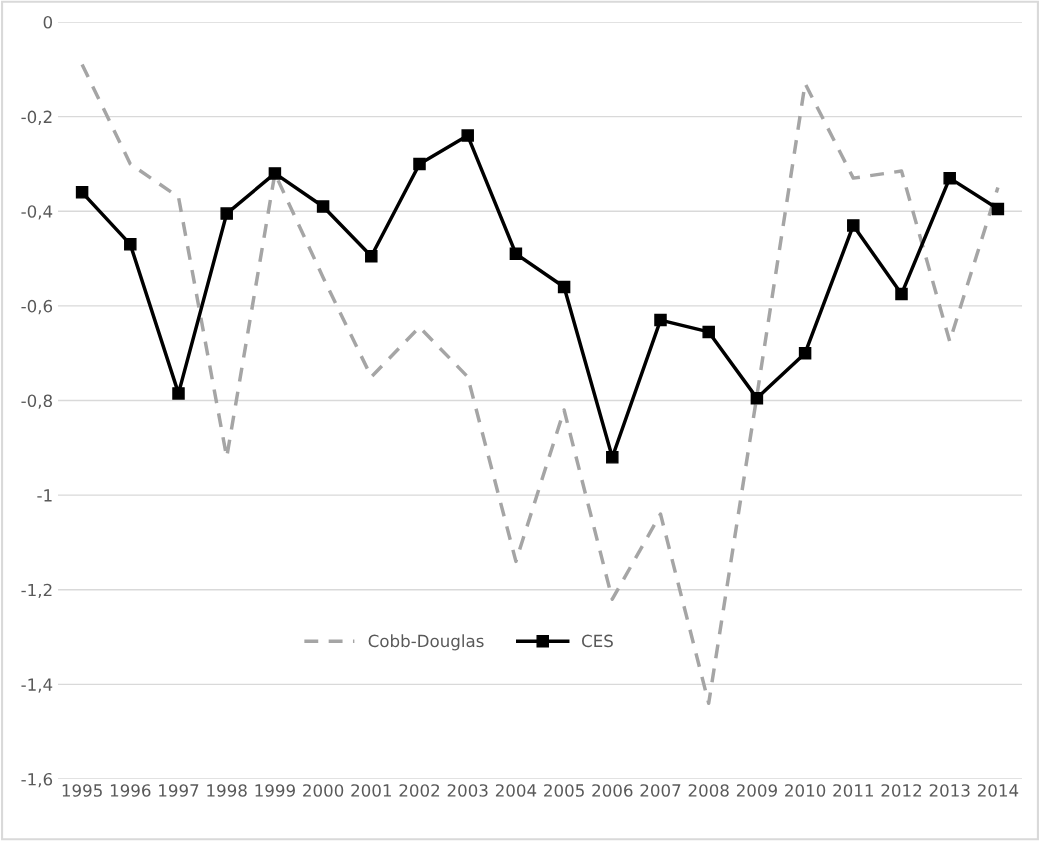 This screenshot has width=1040, height=841. Describe the element at coordinates (756, 790) in the screenshot. I see `x-tick-label: 2009` at that location.